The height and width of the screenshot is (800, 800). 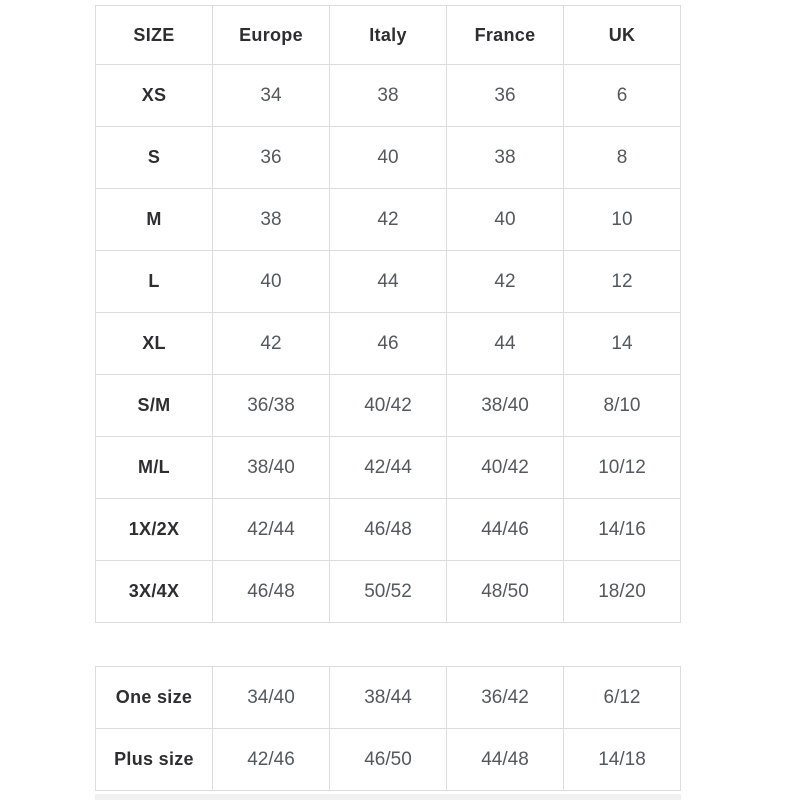 I want to click on table-row: XL 42 46 44 14, so click(x=388, y=343).